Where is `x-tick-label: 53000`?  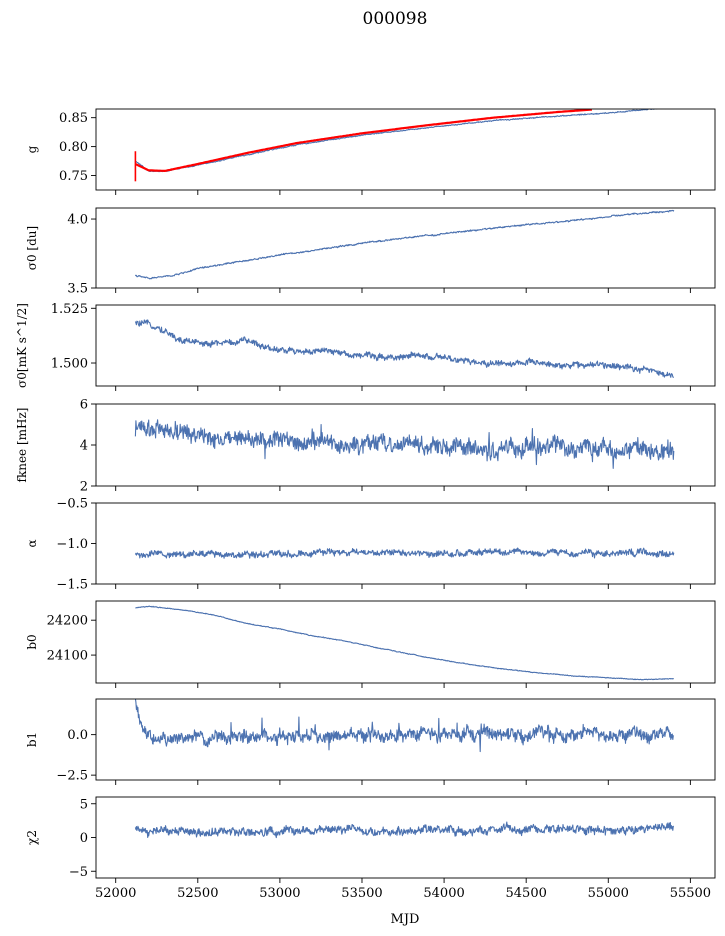 x-tick-label: 53000 is located at coordinates (279, 893).